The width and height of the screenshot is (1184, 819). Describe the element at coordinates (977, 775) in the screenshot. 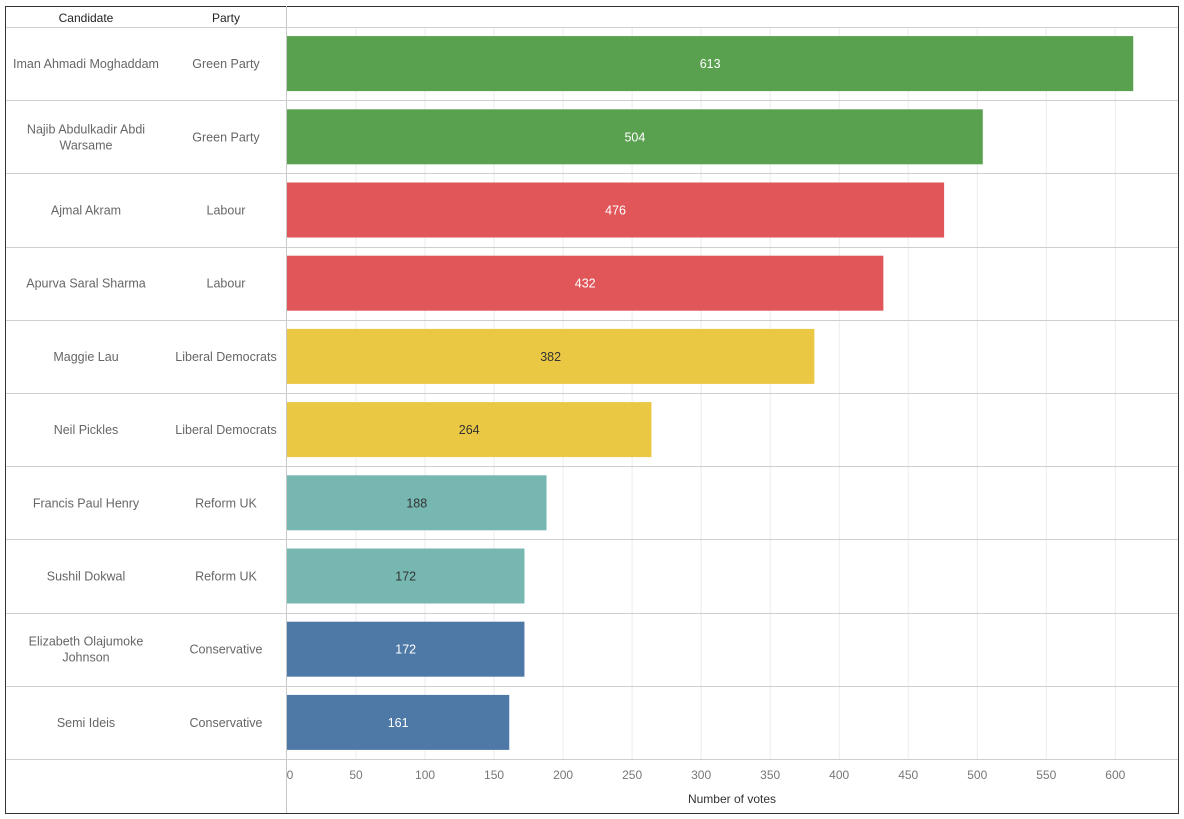

I see `x-tick-label: 500` at that location.